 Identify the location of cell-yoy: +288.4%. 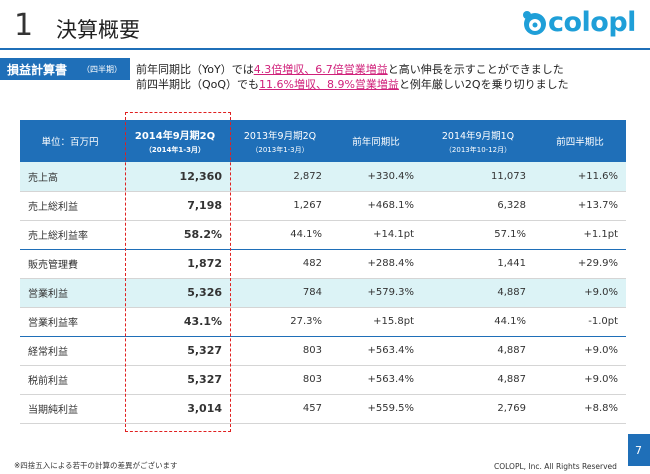
(376, 264).